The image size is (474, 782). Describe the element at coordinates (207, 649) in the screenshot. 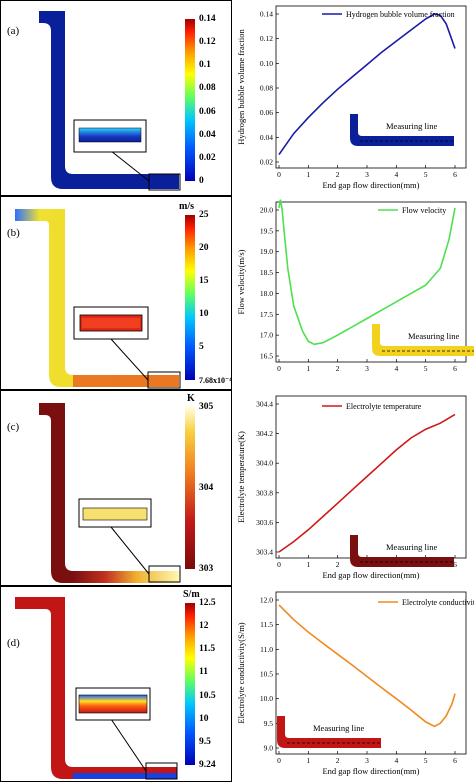

I see `colorbar-tick-label: 11.5` at that location.